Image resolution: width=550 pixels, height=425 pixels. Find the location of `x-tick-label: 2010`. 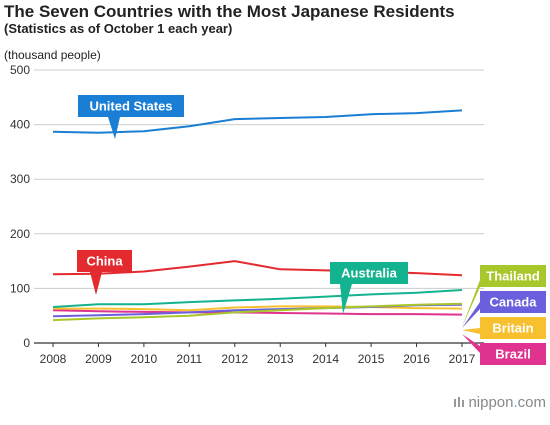

x-tick-label: 2010 is located at coordinates (144, 359).